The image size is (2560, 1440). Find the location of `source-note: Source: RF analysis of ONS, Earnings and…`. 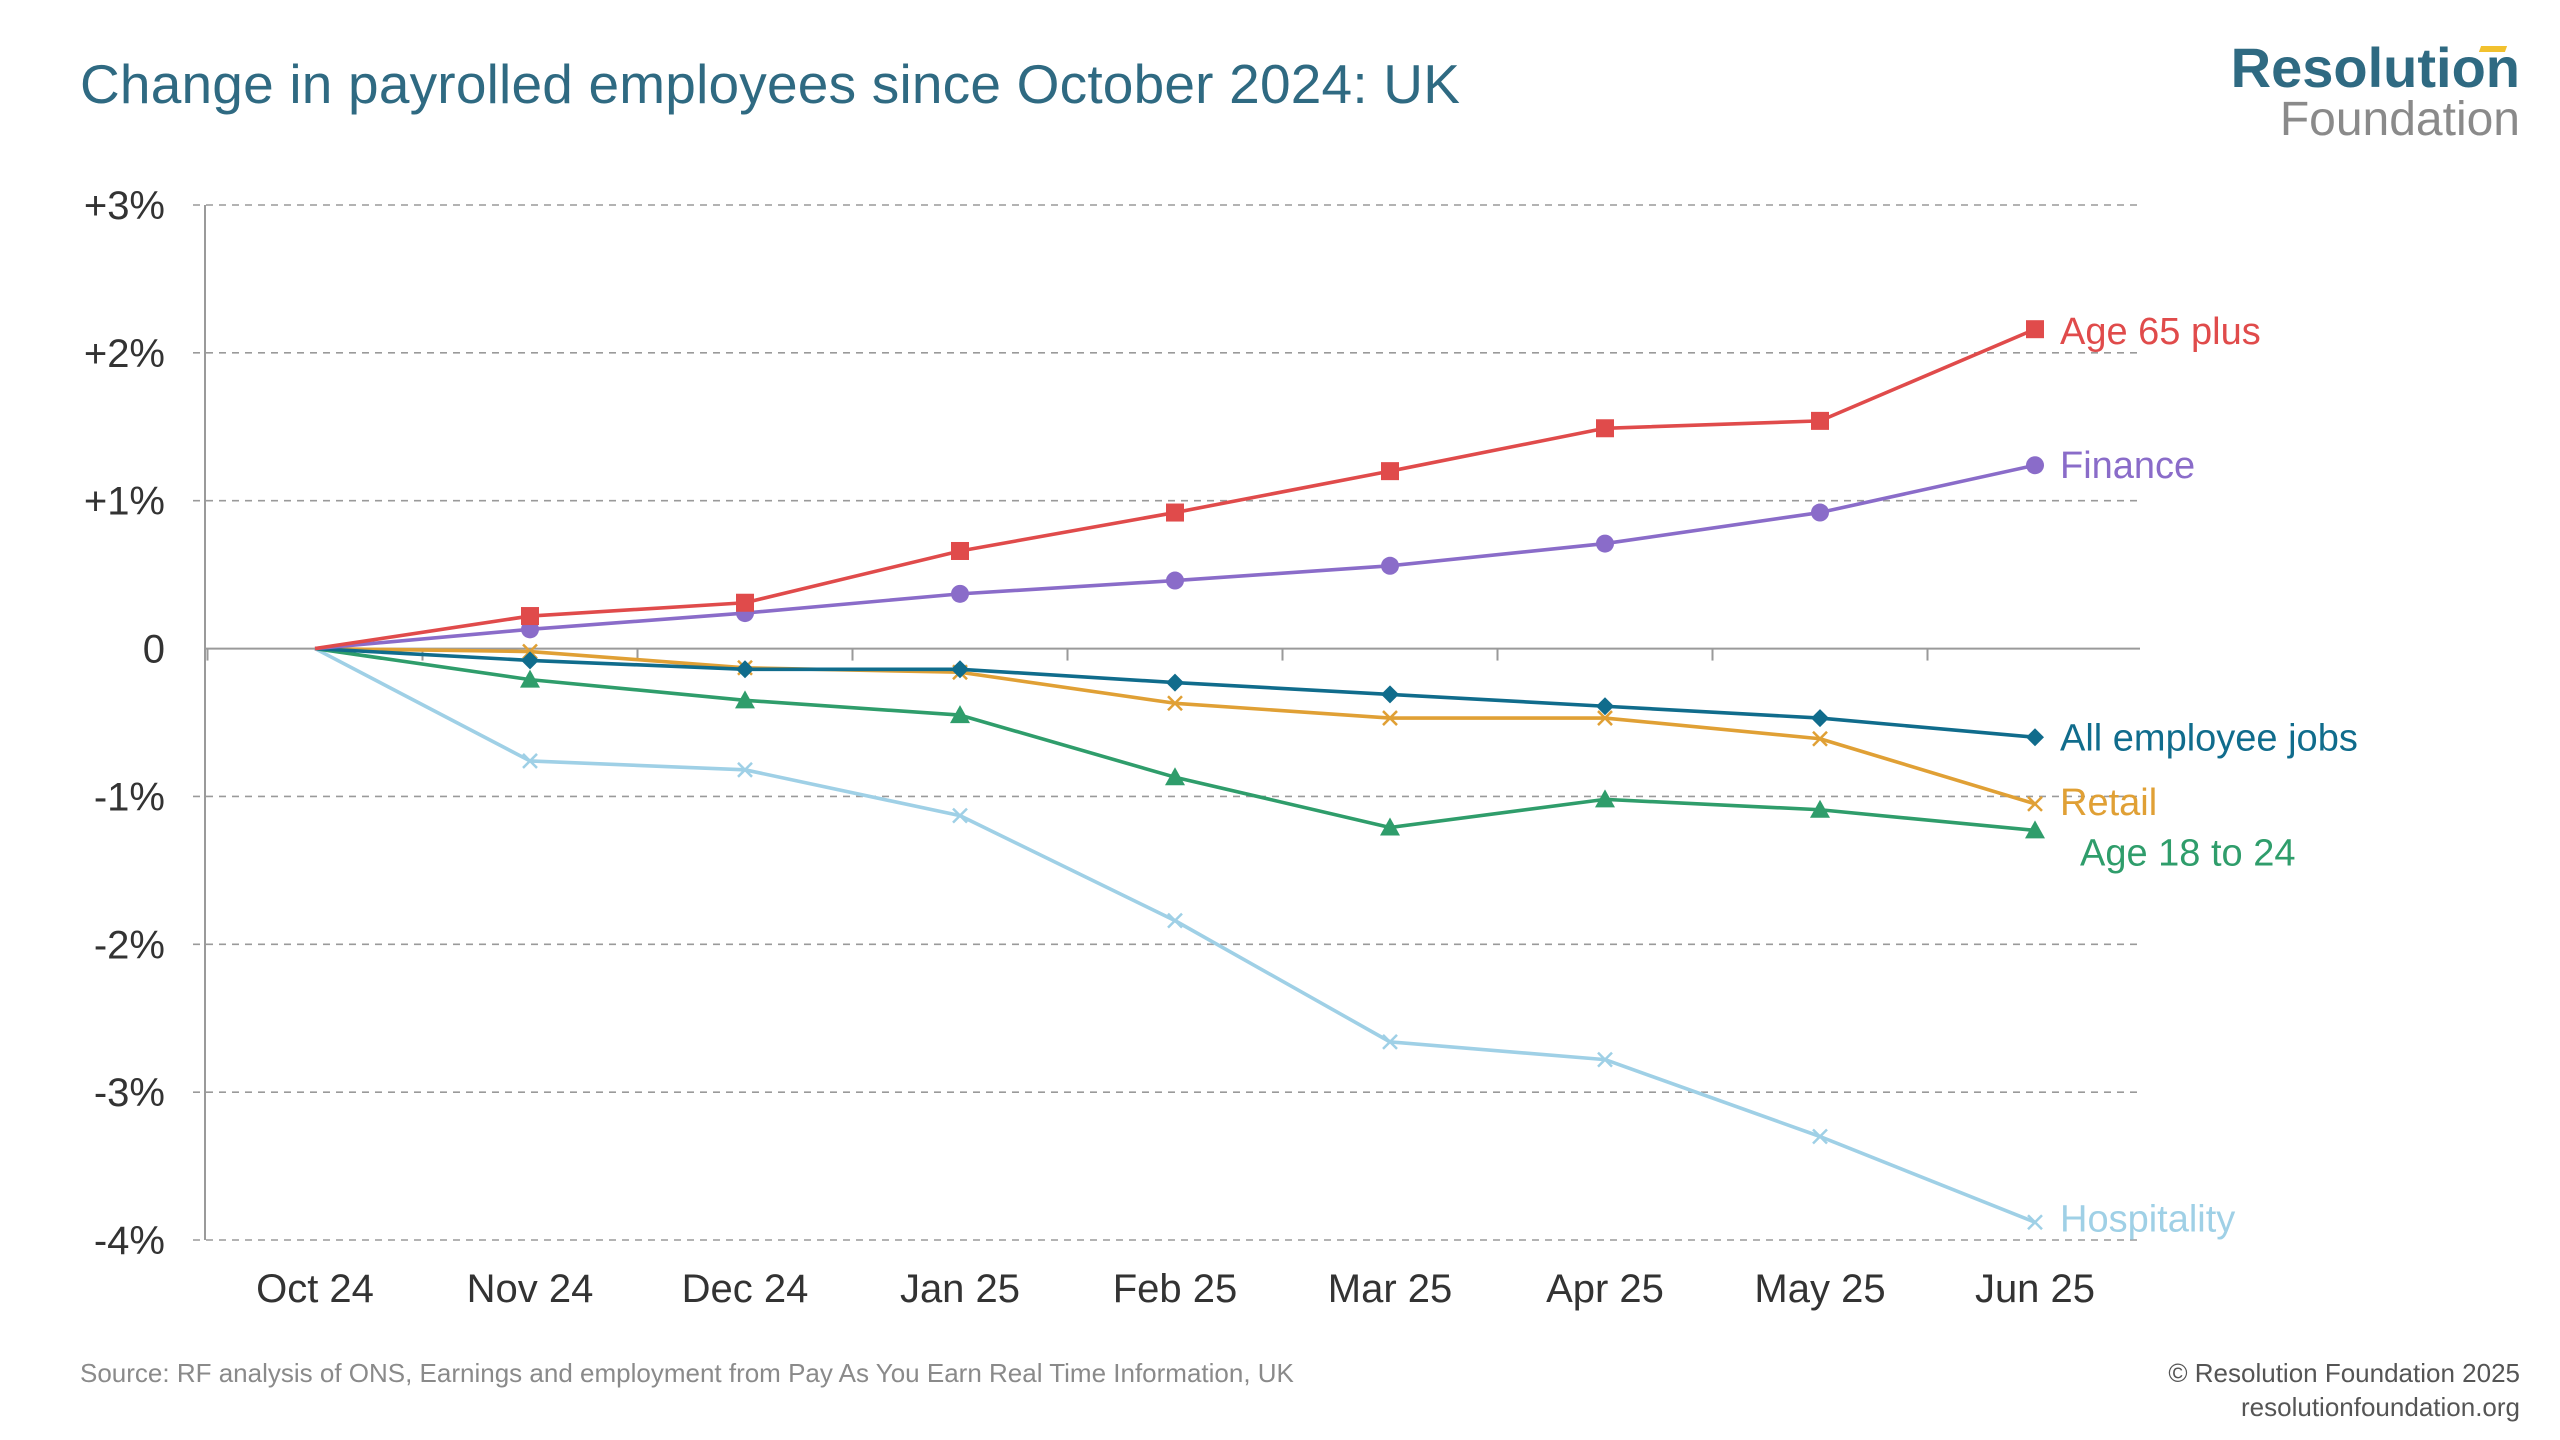

source-note: Source: RF analysis of ONS, Earnings and… is located at coordinates (687, 1373).